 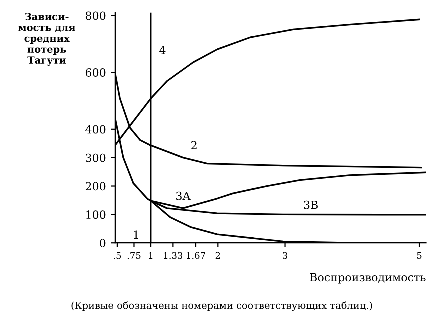 What do you see at coordinates (103, 243) in the screenshot?
I see `y-tick-label: 0` at bounding box center [103, 243].